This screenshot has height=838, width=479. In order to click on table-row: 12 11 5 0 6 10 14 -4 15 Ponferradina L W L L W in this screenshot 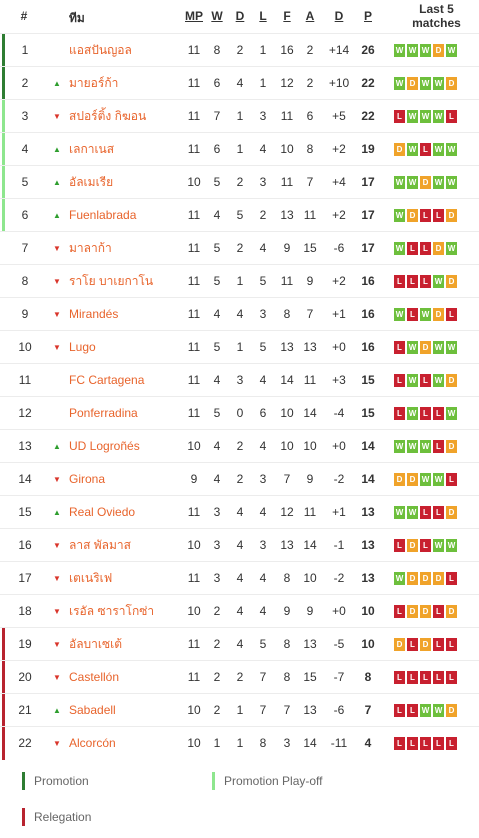, I will do `click(239, 412)`.